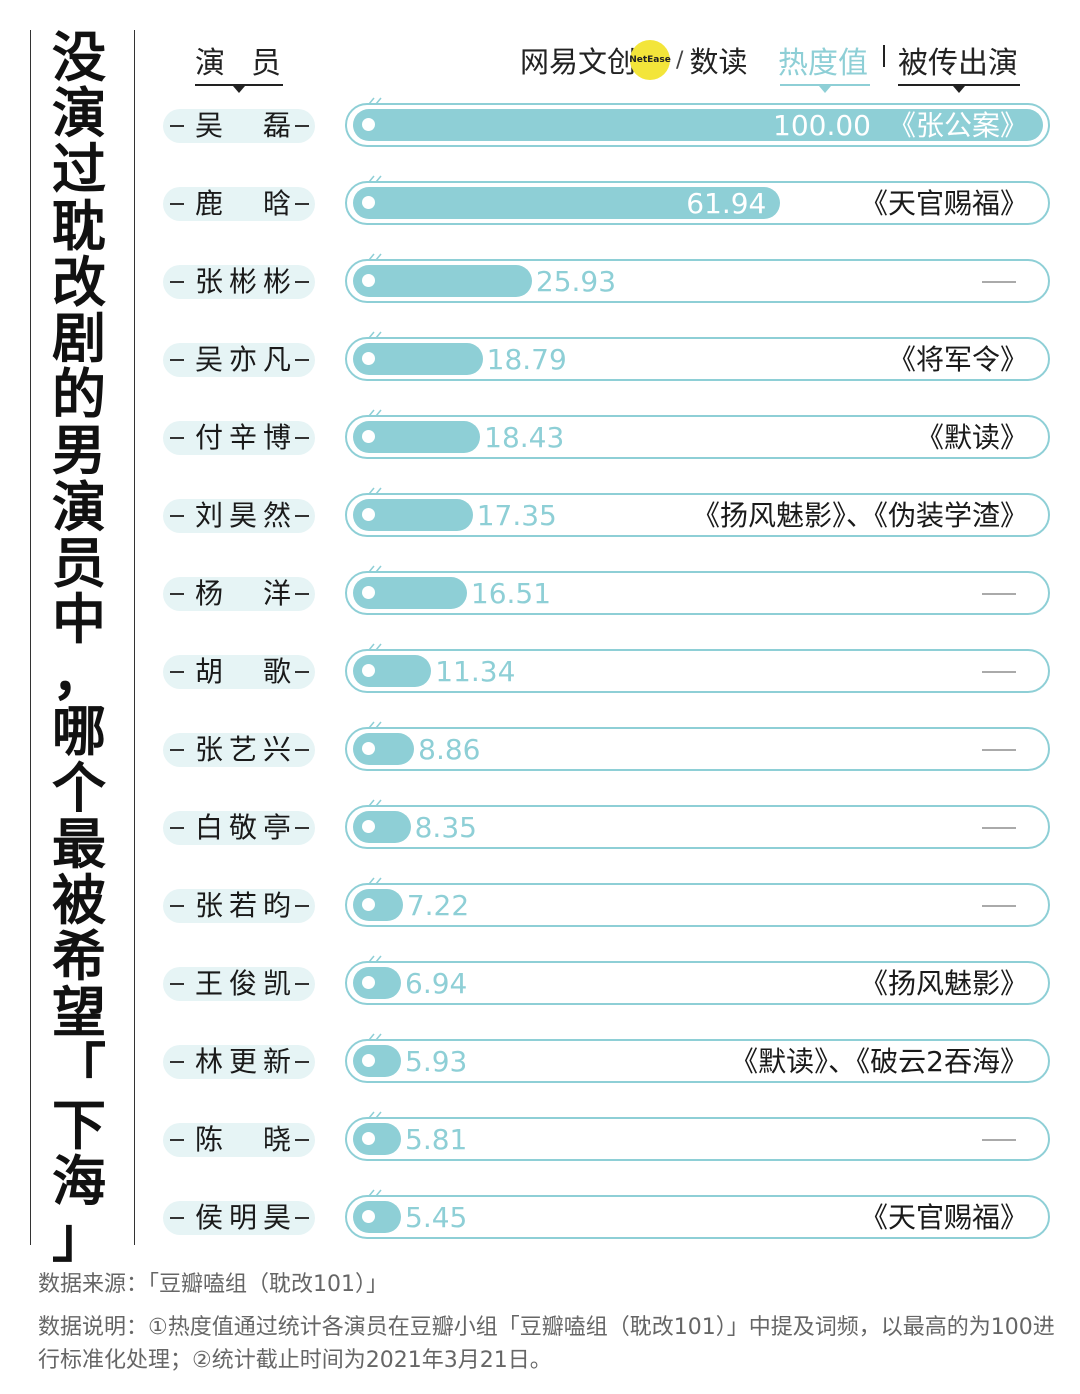 The image size is (1080, 1394). Describe the element at coordinates (445, 827) in the screenshot. I see `value-label: 8.35` at that location.